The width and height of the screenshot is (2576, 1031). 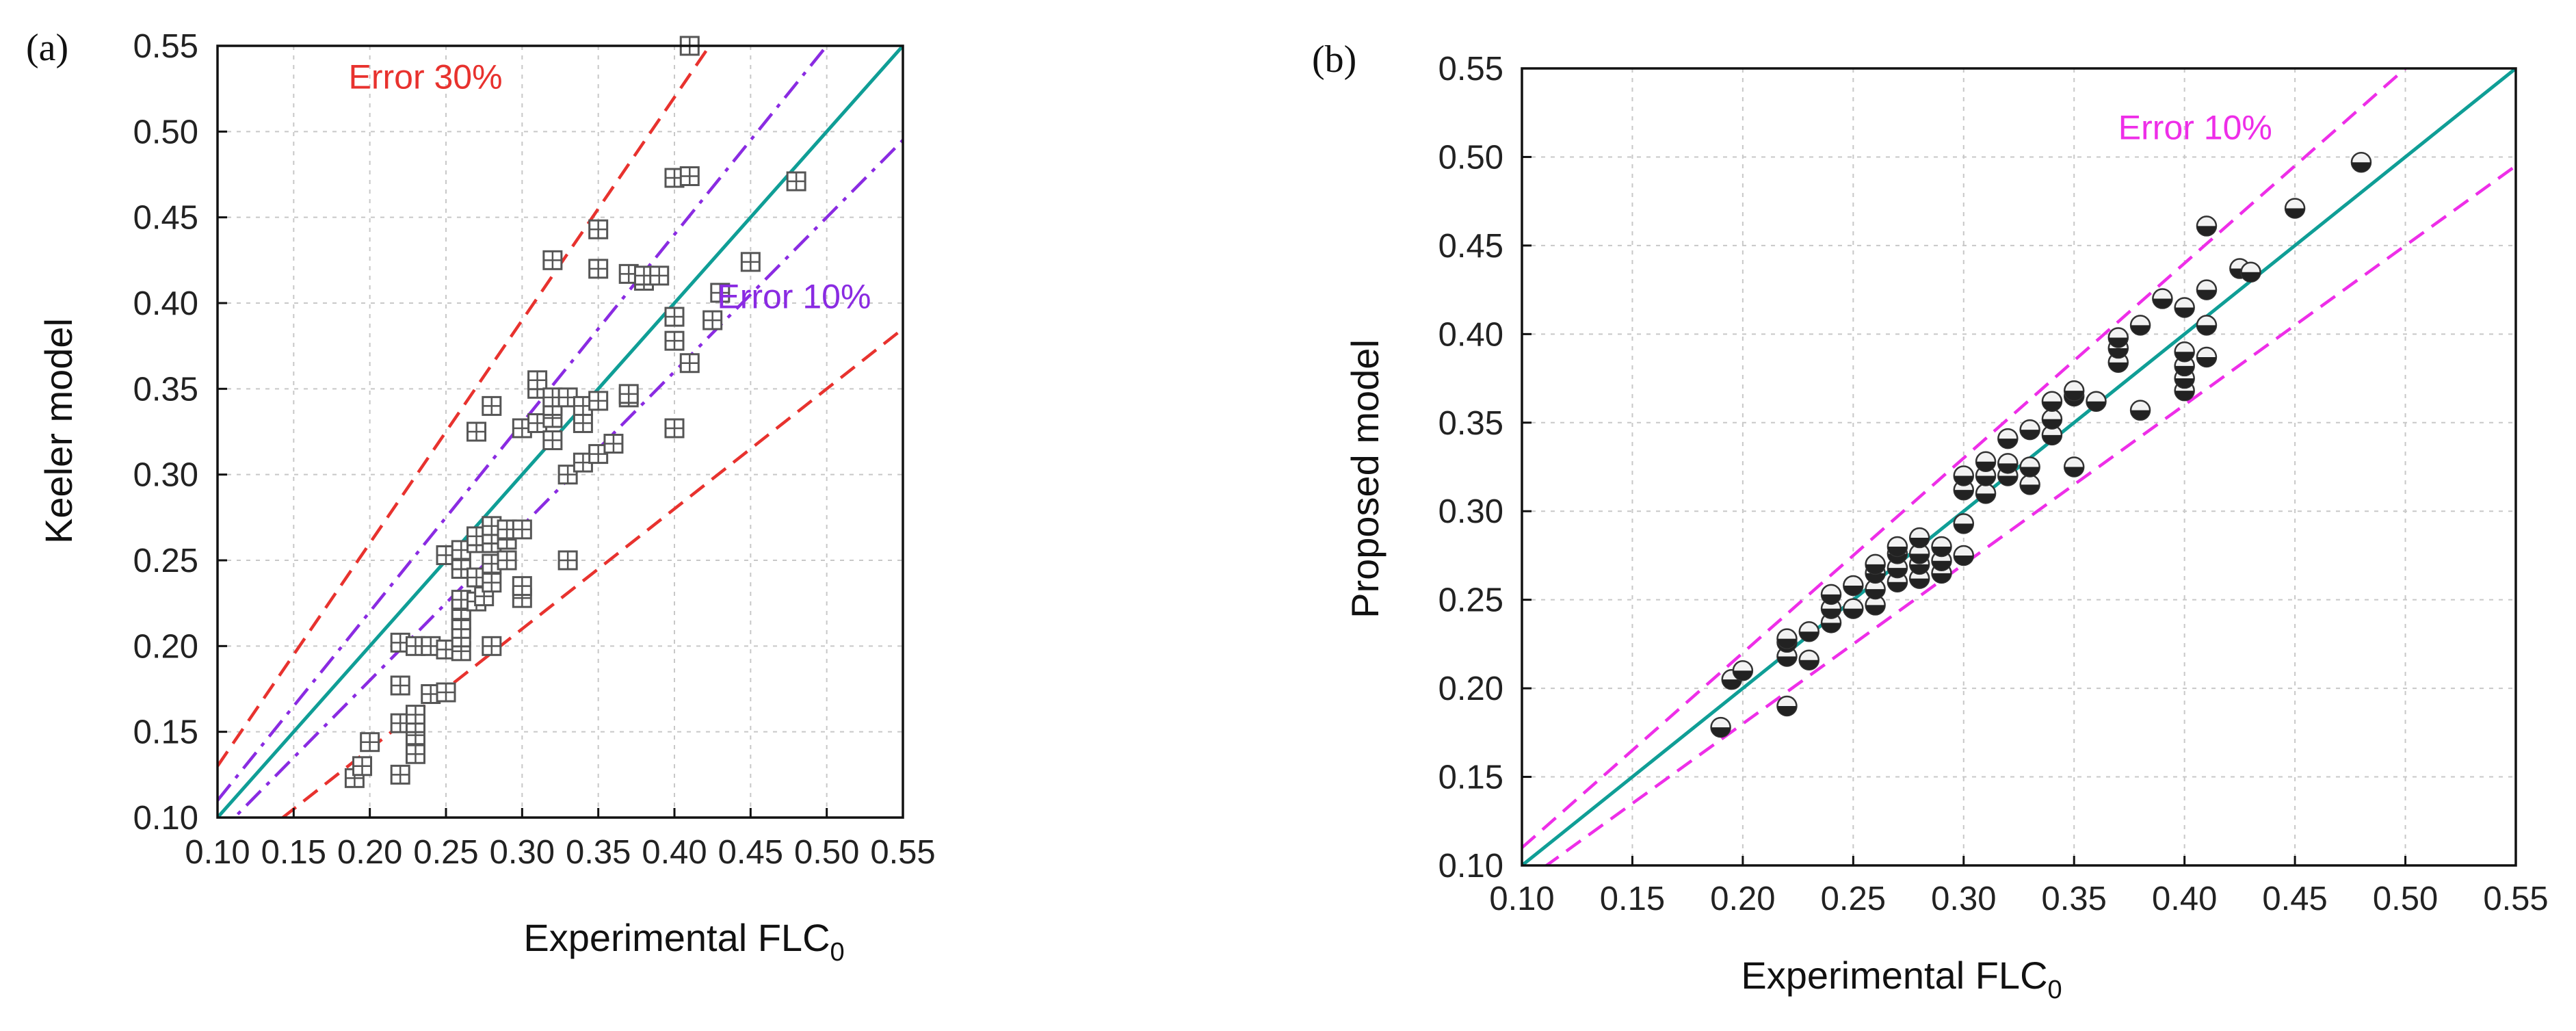 What do you see at coordinates (522, 853) in the screenshot?
I see `x-tick-label: 0.30` at bounding box center [522, 853].